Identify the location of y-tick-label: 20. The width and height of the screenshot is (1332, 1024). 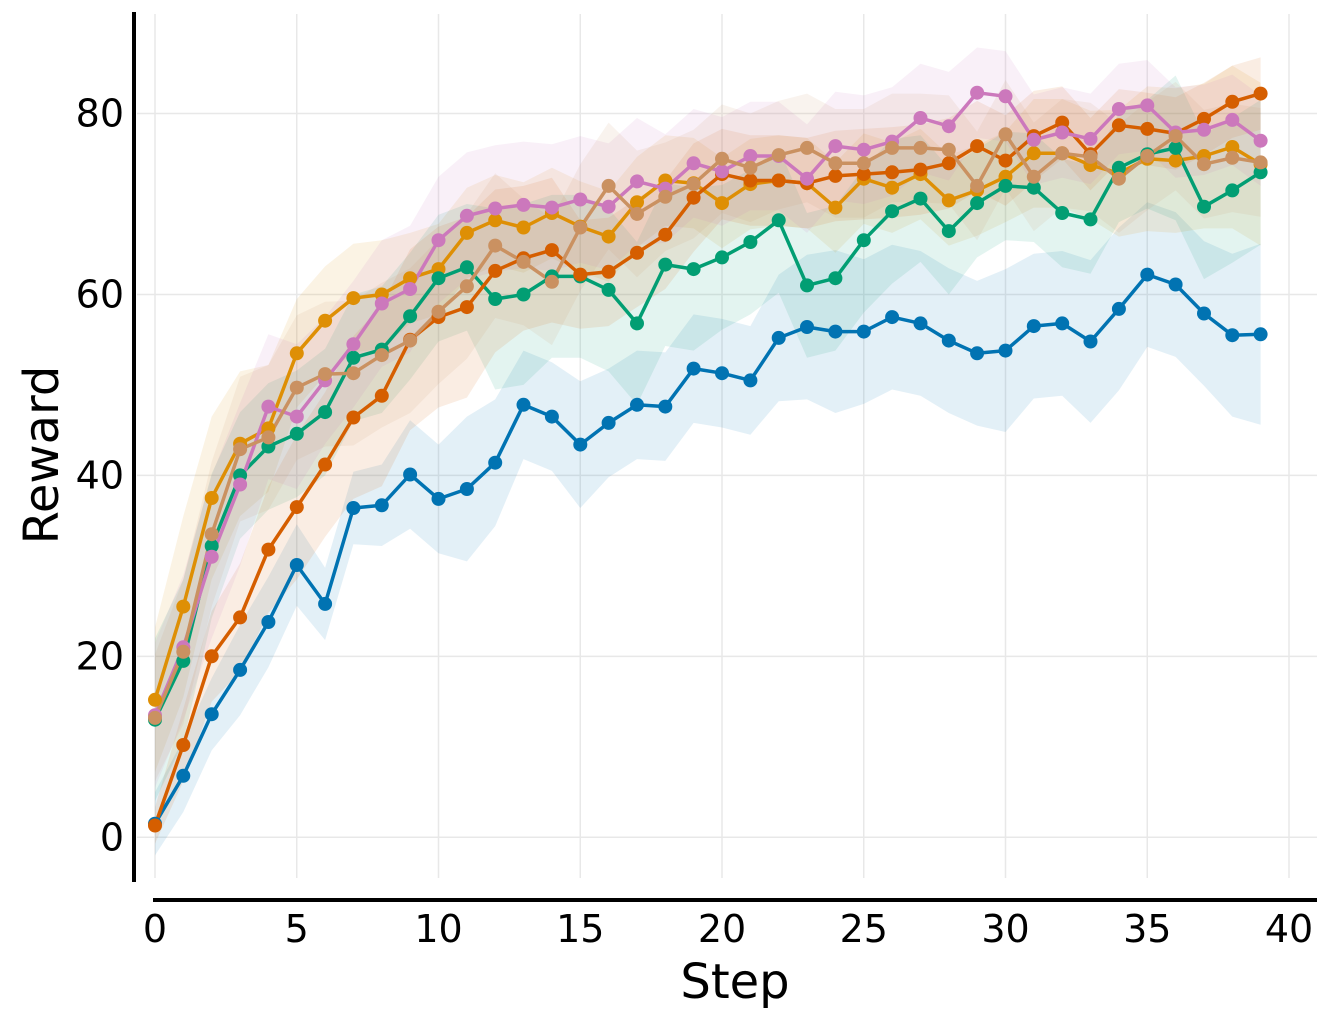
(100, 656).